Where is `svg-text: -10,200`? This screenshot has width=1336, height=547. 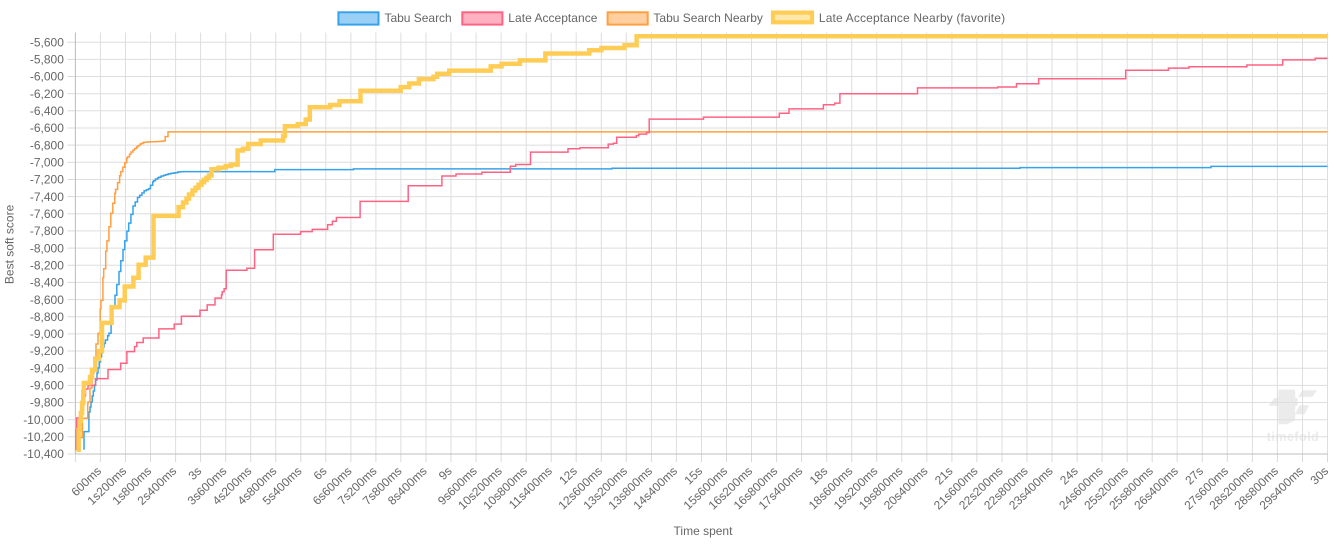 svg-text: -10,200 is located at coordinates (43, 437).